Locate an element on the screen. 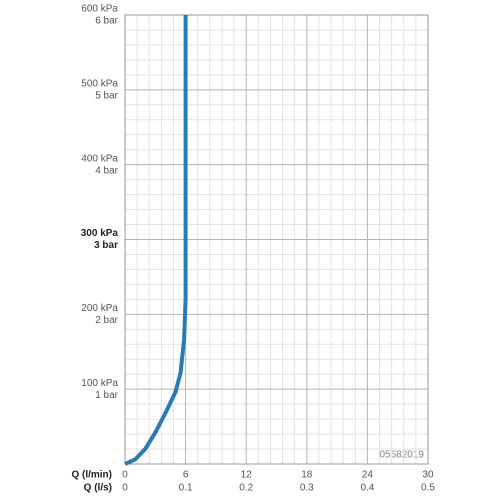 Image resolution: width=496 pixels, height=496 pixels. x-tick-label: 12 is located at coordinates (247, 475).